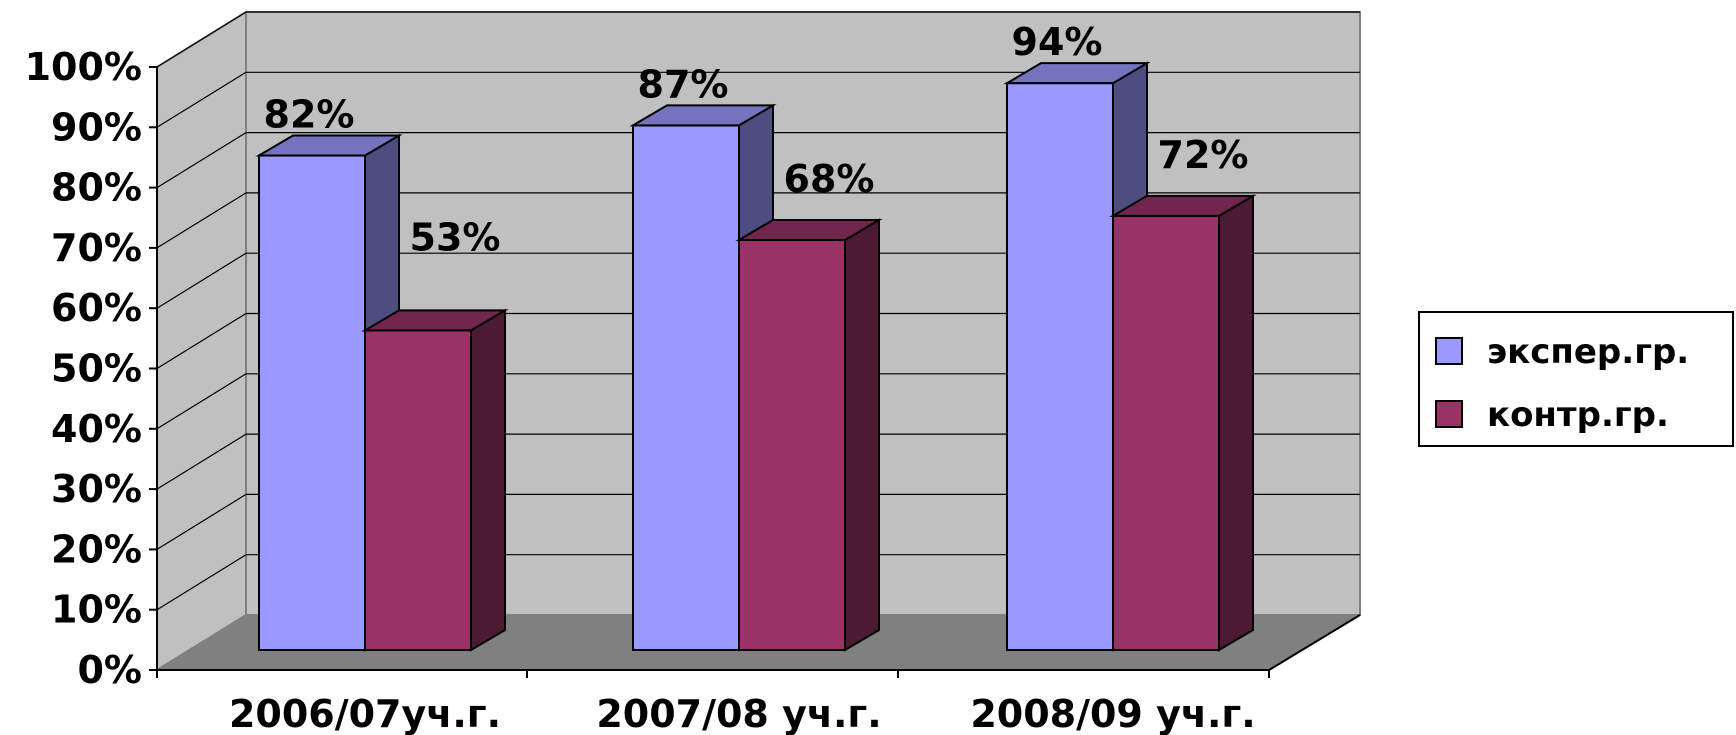 The height and width of the screenshot is (735, 1736). What do you see at coordinates (1314, 642) in the screenshot?
I see `floor-right-edge` at bounding box center [1314, 642].